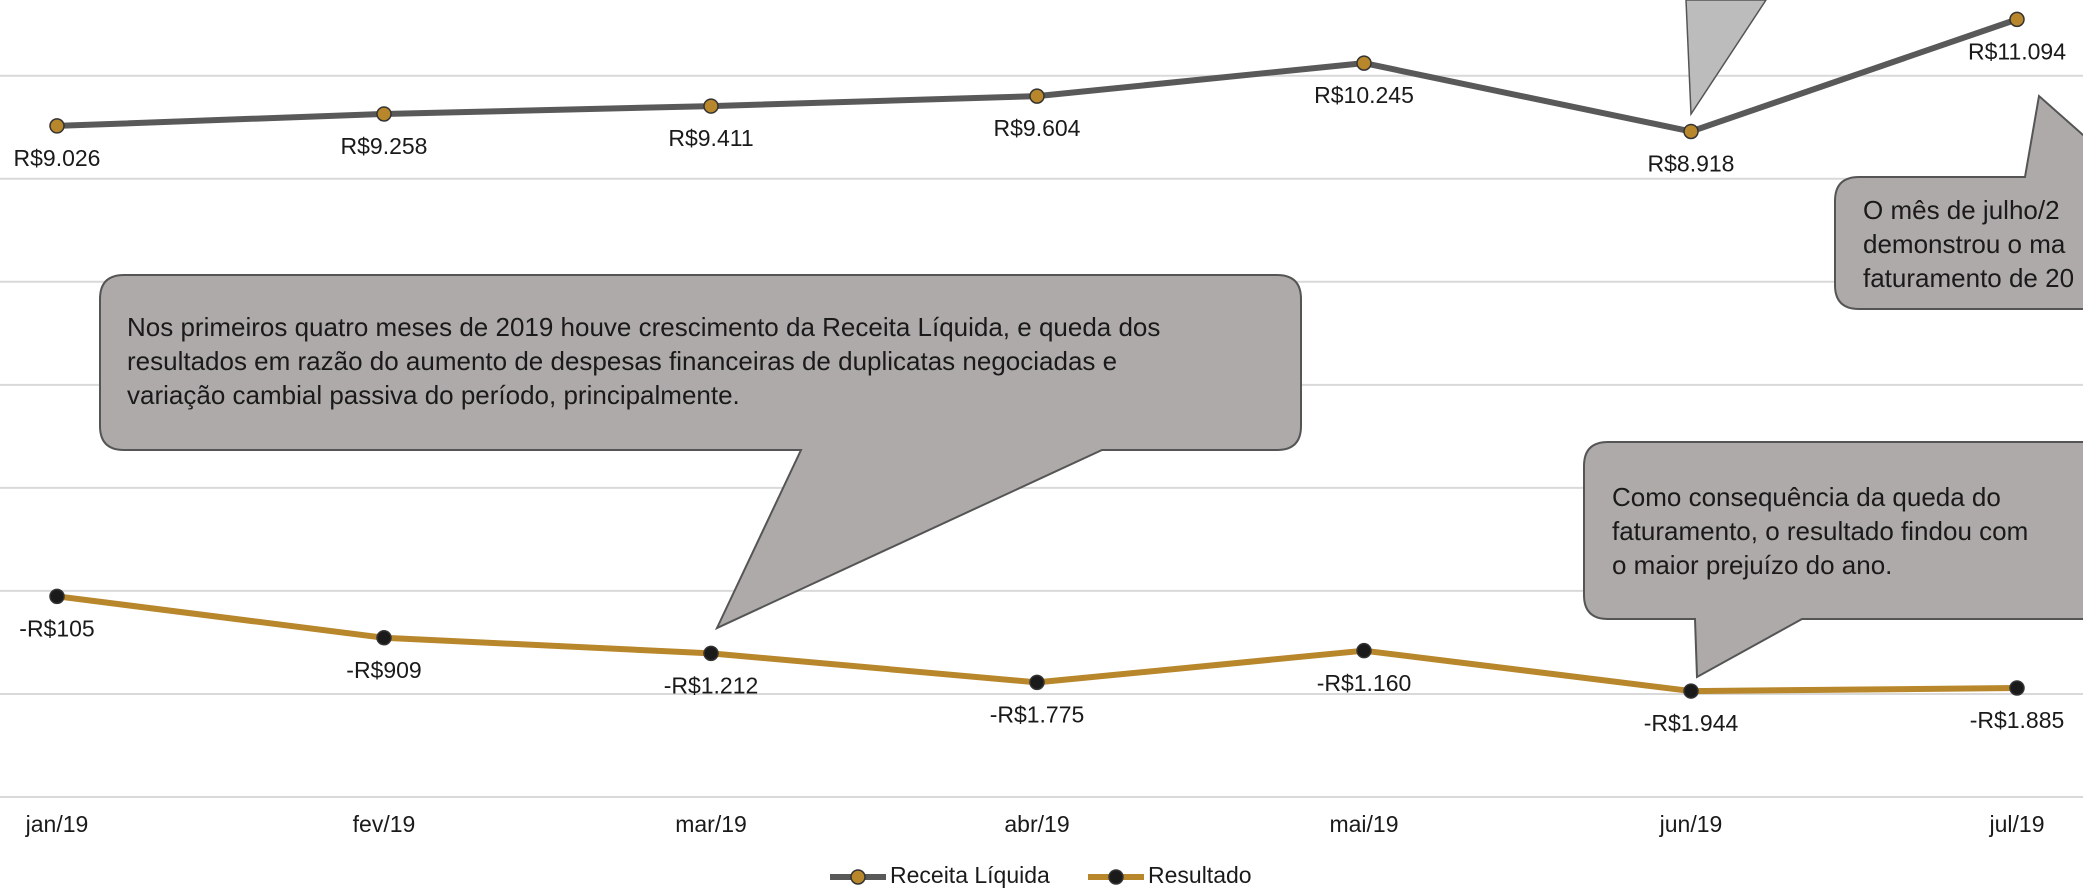  I want to click on data-label: -R$1.212, so click(711, 685).